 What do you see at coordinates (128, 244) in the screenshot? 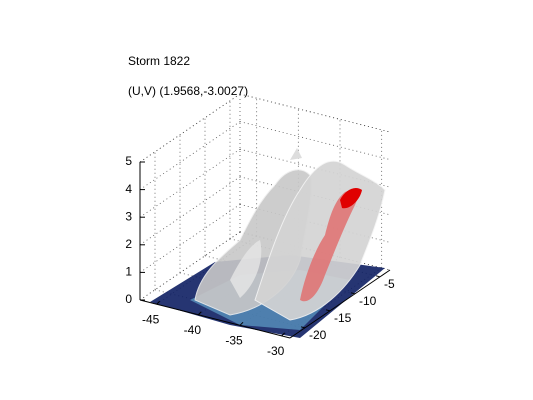
I see `z-tick-label: 2` at bounding box center [128, 244].